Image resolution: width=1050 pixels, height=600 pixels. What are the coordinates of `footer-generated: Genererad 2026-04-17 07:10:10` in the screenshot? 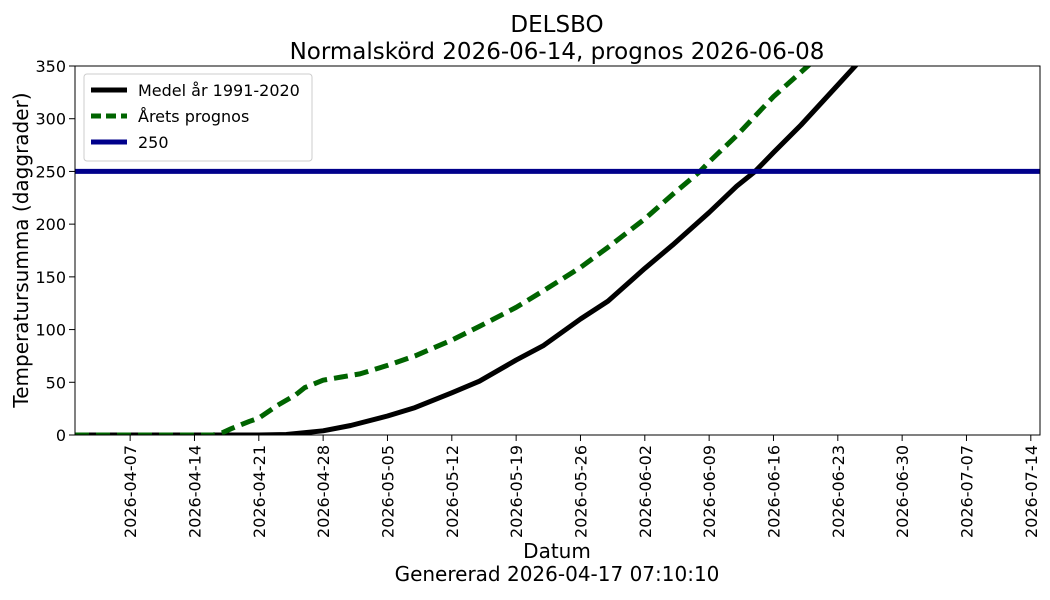 It's located at (557, 574).